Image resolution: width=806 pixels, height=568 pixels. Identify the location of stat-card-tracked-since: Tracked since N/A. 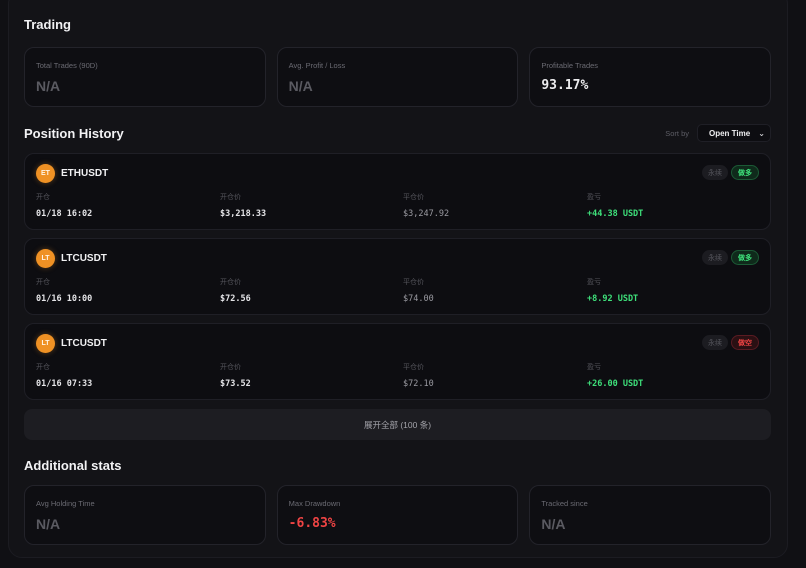
(650, 515).